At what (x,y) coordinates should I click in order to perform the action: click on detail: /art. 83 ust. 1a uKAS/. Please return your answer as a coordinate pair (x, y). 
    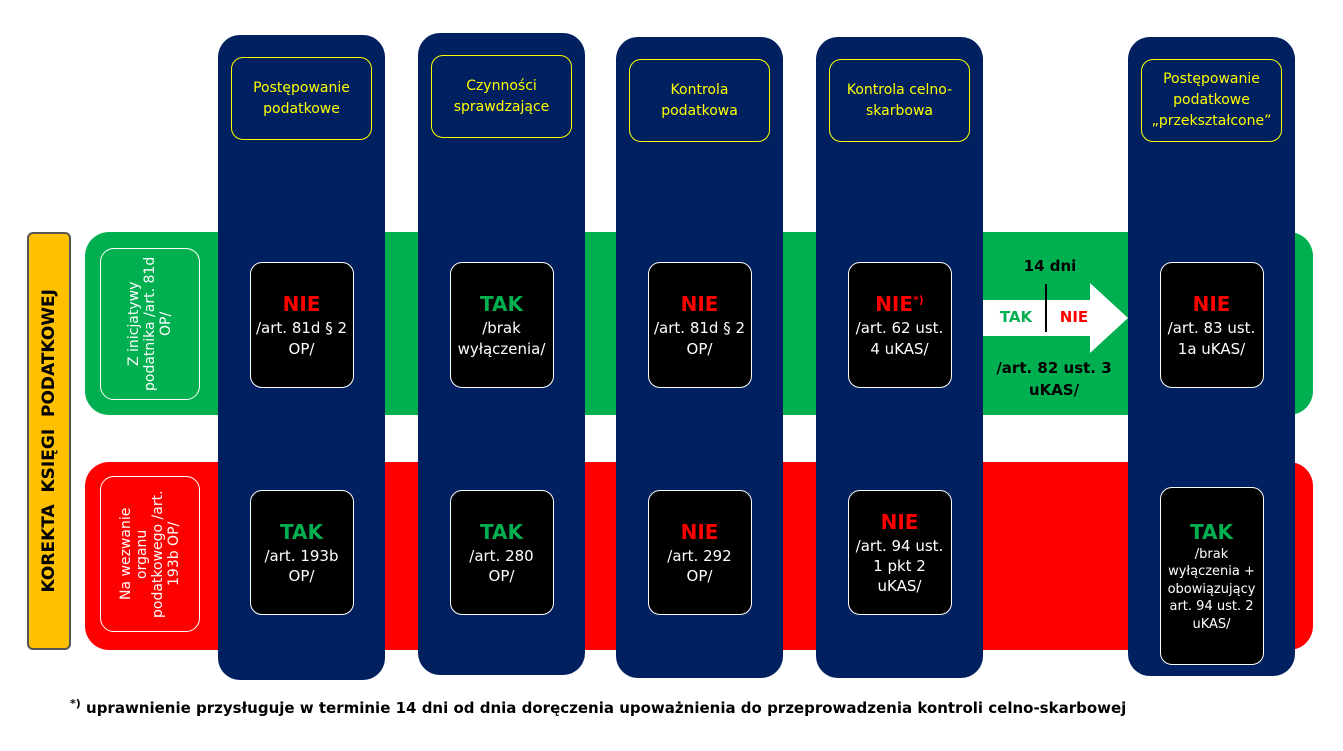
    Looking at the image, I should click on (1211, 338).